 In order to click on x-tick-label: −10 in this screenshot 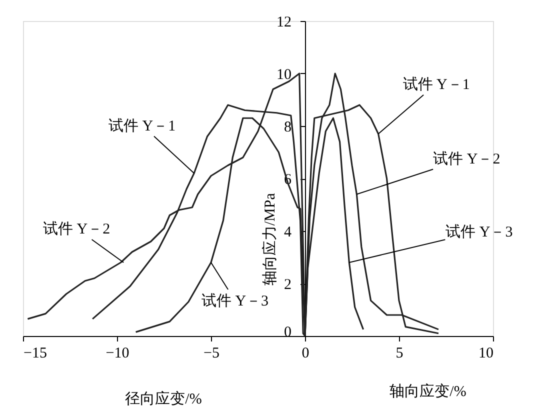, I will do `click(118, 354)`.